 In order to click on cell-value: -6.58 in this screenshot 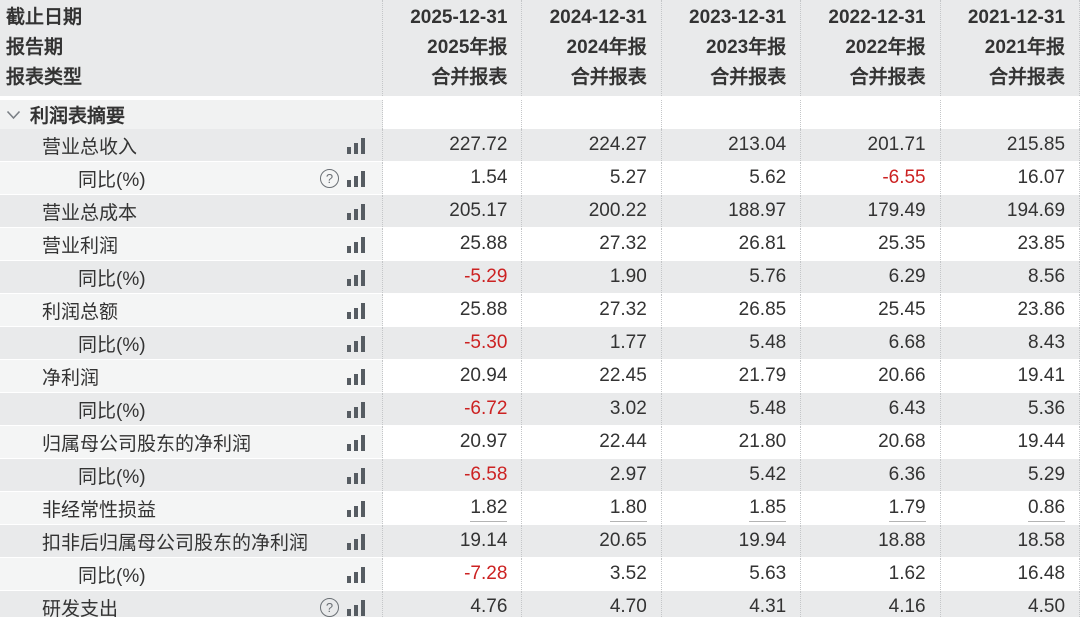, I will do `click(453, 475)`.